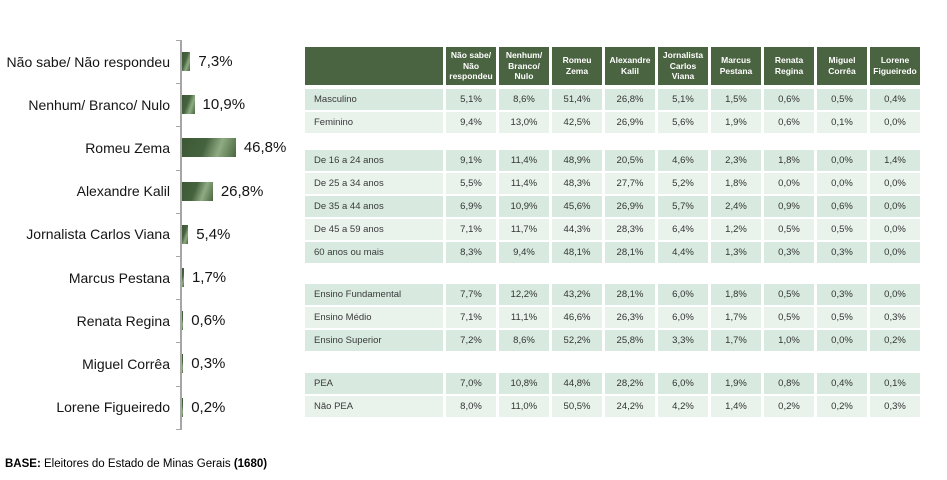 The width and height of the screenshot is (947, 480). What do you see at coordinates (736, 99) in the screenshot?
I see `value-cell: 1,5%` at bounding box center [736, 99].